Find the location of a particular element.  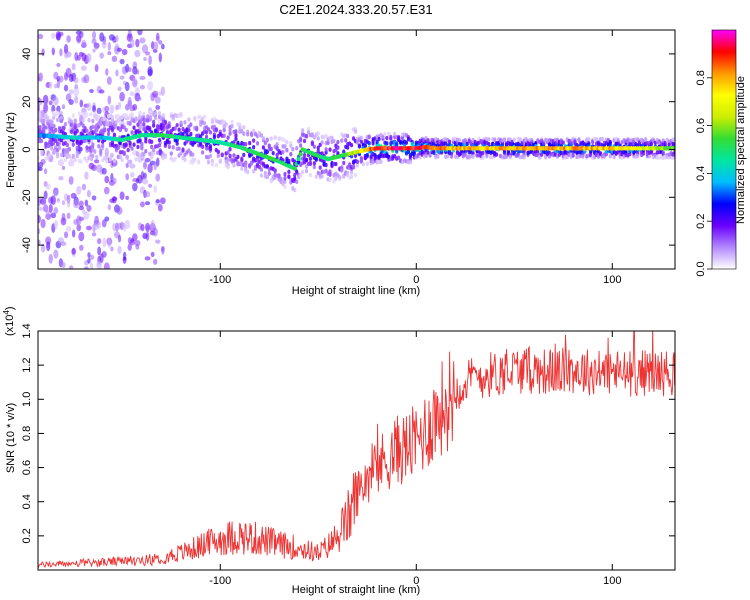

x-tick-label: -100 is located at coordinates (220, 581).